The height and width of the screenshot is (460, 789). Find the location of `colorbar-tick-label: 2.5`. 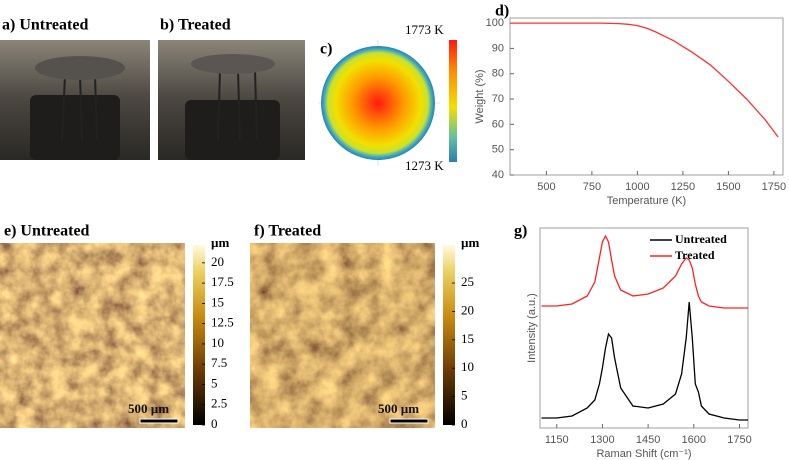

colorbar-tick-label: 2.5 is located at coordinates (219, 403).